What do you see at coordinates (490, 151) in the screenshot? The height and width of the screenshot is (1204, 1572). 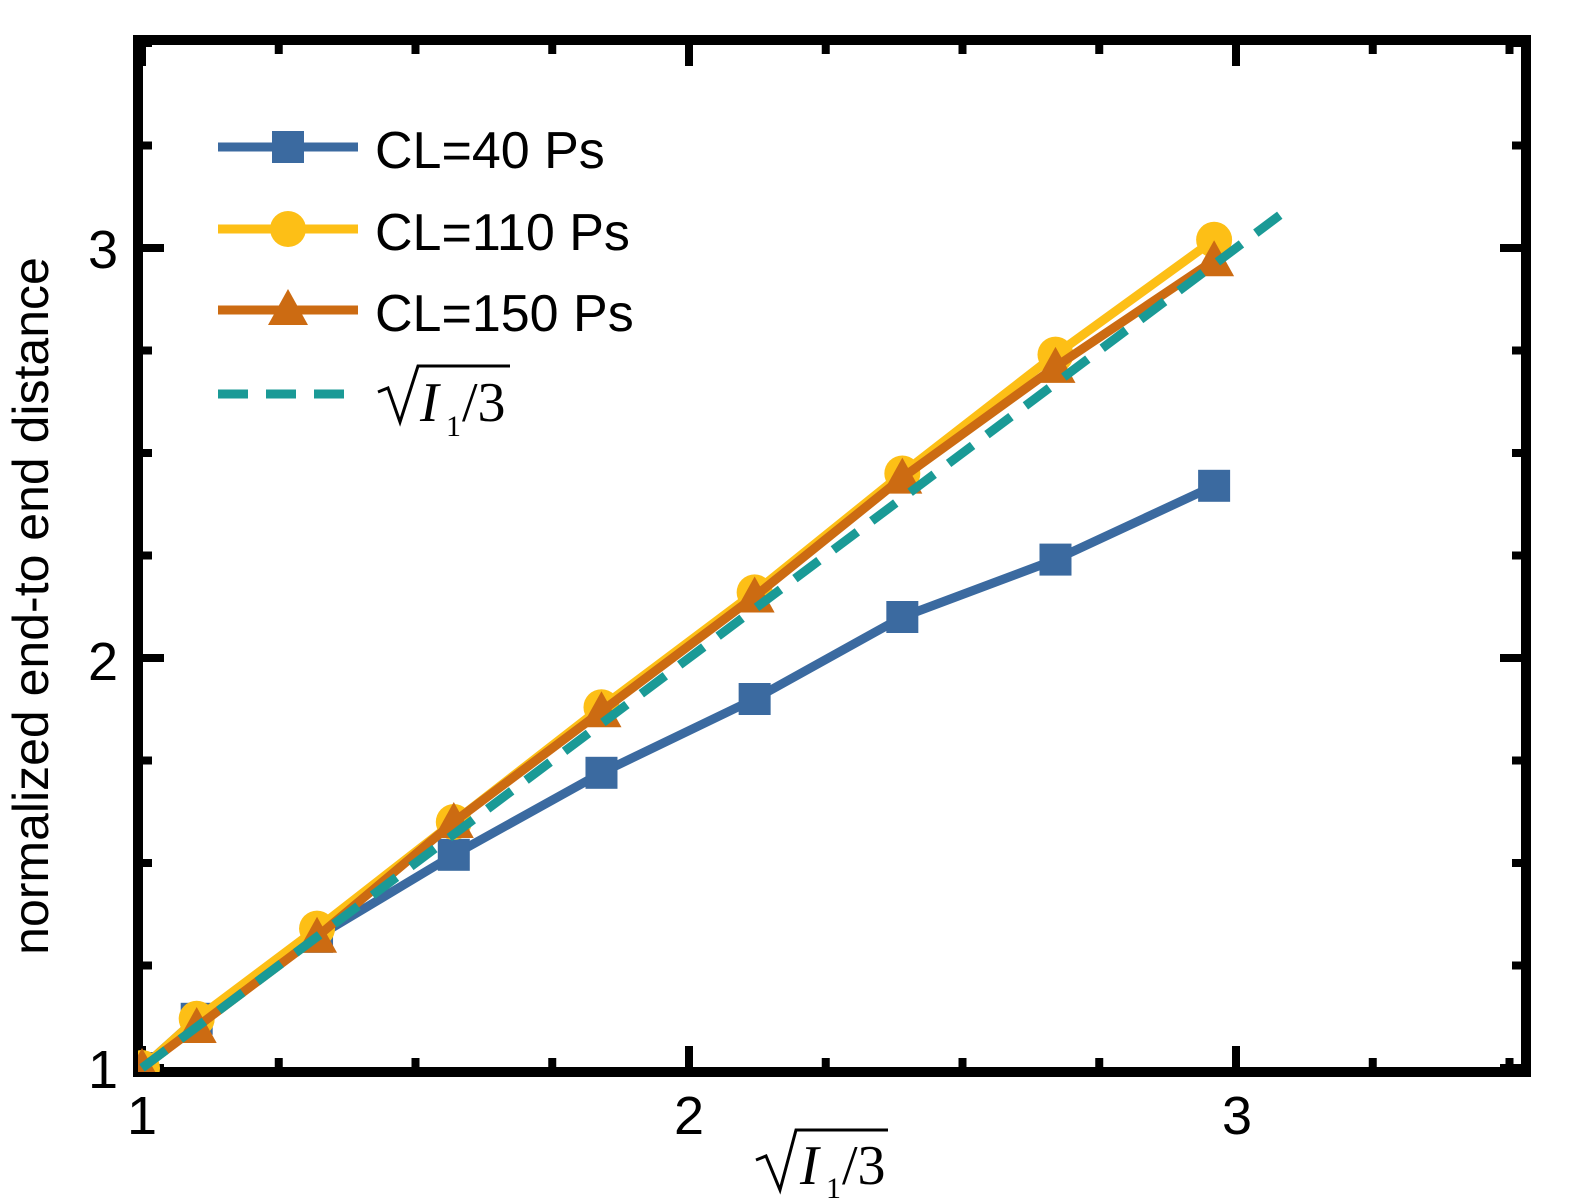 I see `legend-label-cl40: CL=40 Ps` at bounding box center [490, 151].